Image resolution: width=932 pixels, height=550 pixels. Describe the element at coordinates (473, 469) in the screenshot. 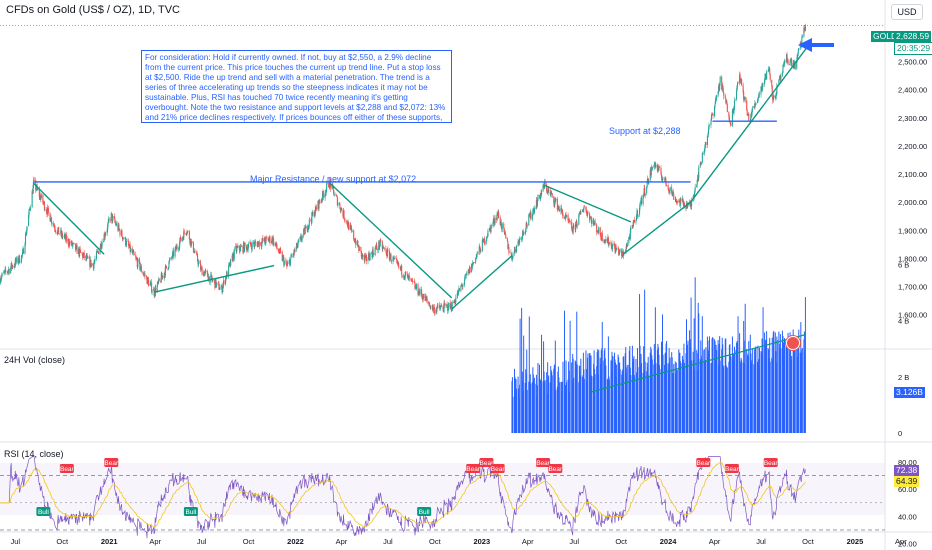

I see `signal-label: Bear` at that location.